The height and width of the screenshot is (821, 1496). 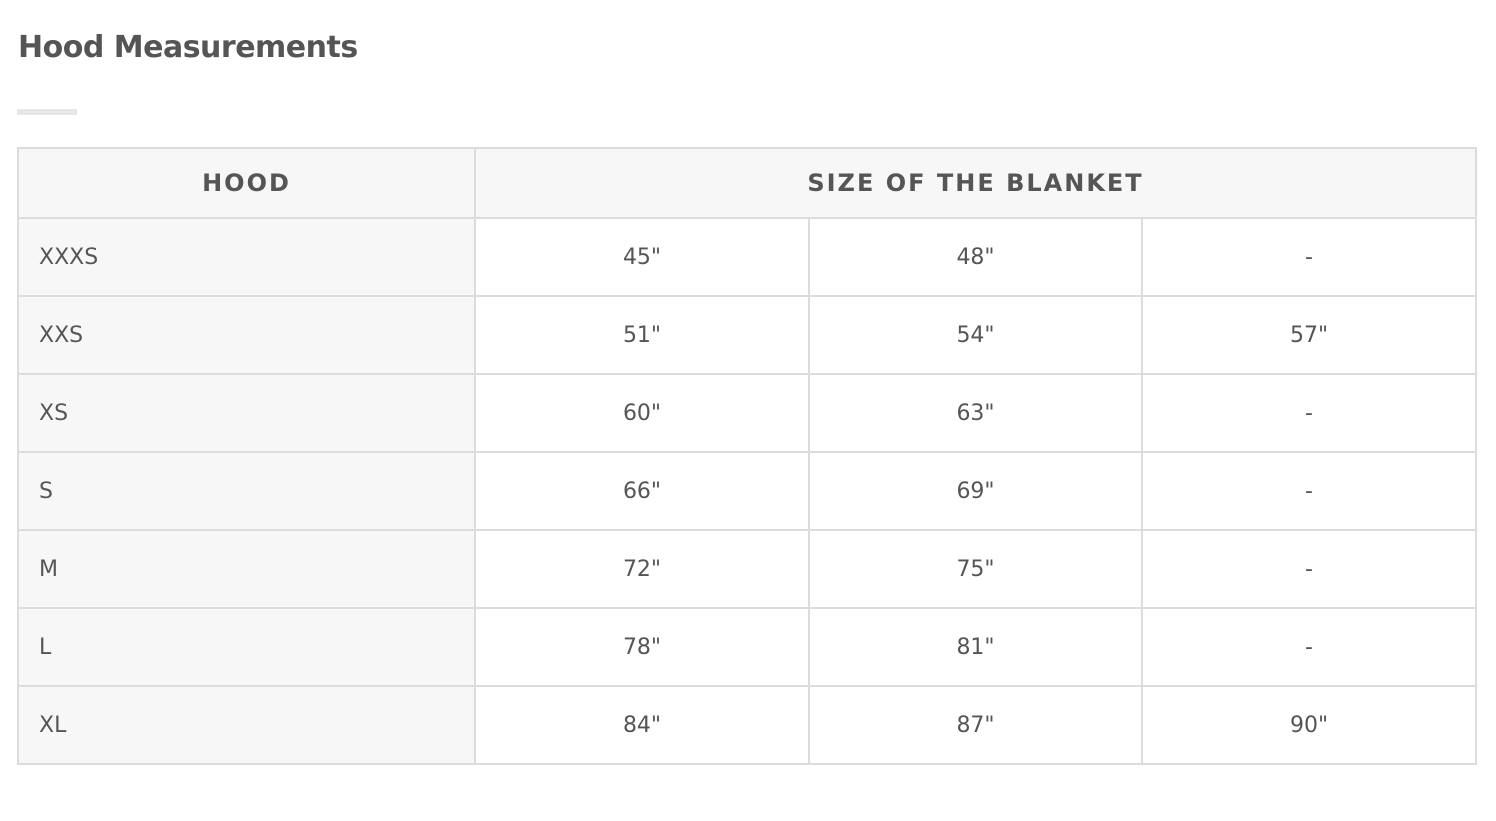 What do you see at coordinates (1309, 335) in the screenshot?
I see `blanket-size-cell: 57"` at bounding box center [1309, 335].